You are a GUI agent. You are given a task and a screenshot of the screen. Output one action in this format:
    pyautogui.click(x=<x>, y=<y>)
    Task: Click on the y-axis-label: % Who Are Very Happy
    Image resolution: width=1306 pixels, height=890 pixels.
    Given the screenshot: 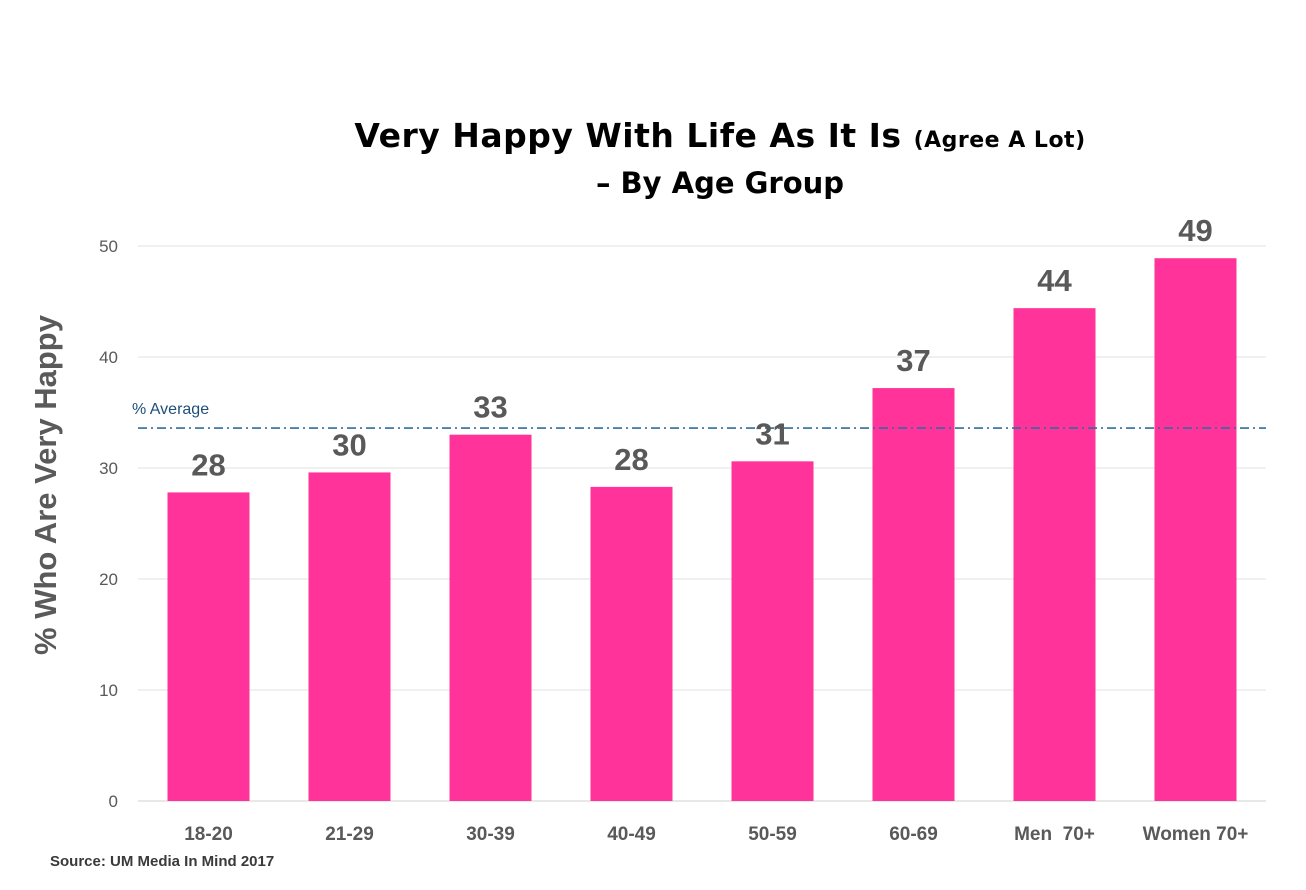 What is the action you would take?
    pyautogui.click(x=45, y=484)
    